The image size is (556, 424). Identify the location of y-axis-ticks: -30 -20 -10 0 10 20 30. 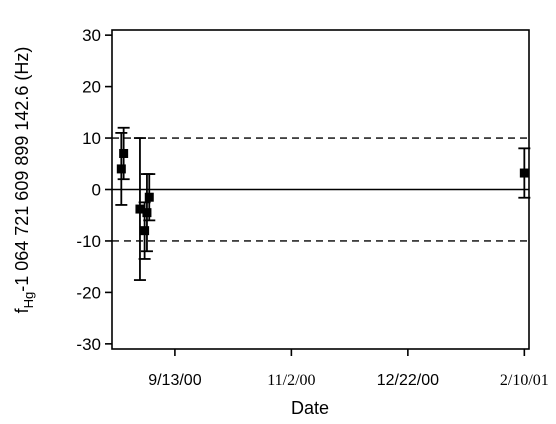
(94, 190).